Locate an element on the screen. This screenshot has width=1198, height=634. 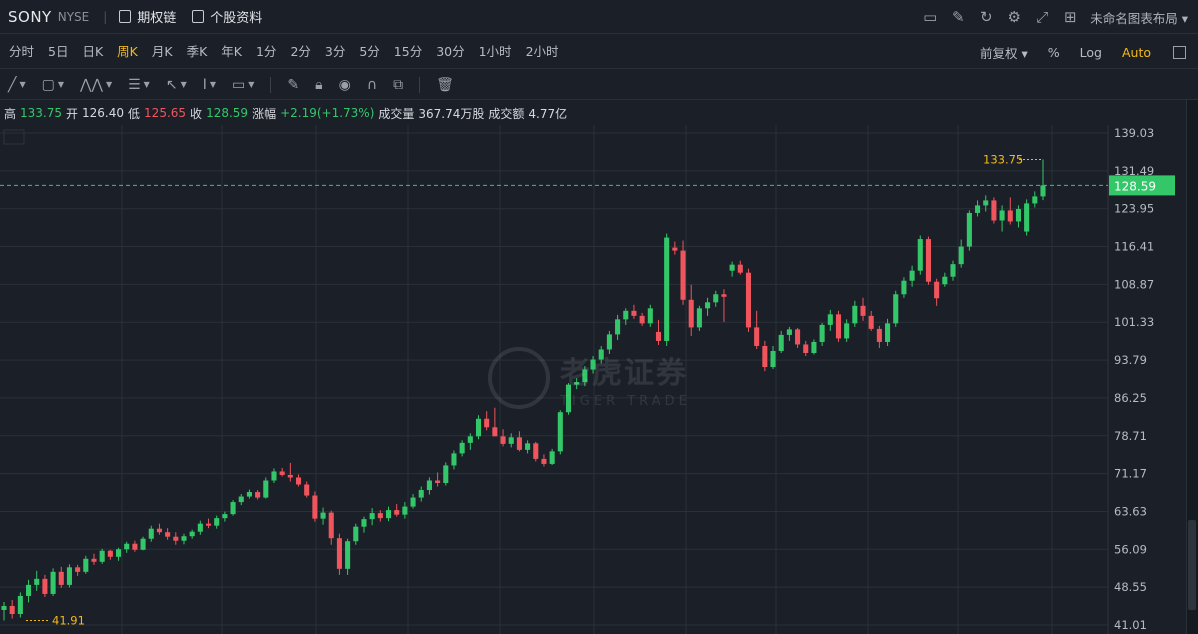
magnet-icon: ∩ is located at coordinates (372, 84).